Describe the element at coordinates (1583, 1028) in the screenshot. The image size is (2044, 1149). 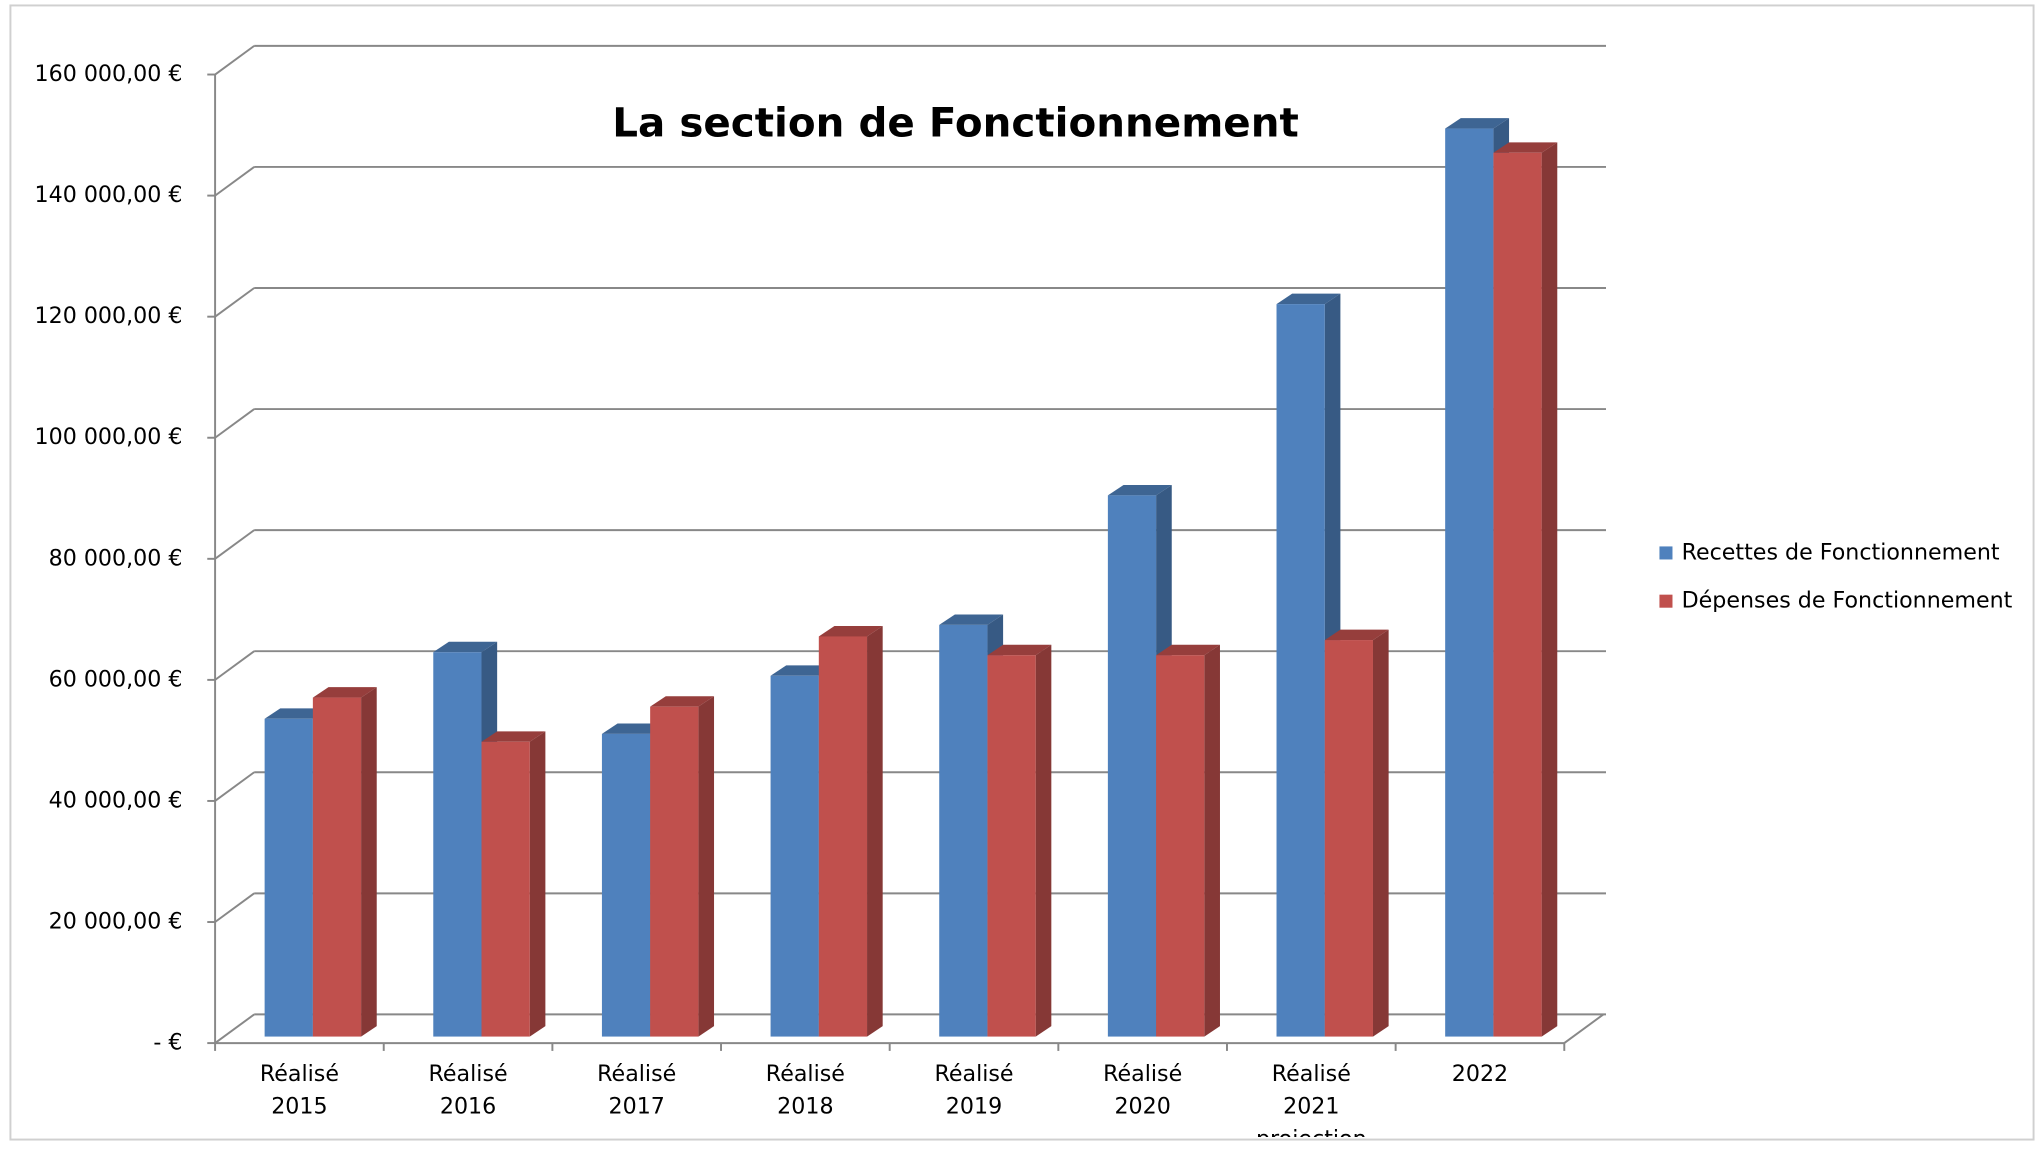
I see `floor-edge` at that location.